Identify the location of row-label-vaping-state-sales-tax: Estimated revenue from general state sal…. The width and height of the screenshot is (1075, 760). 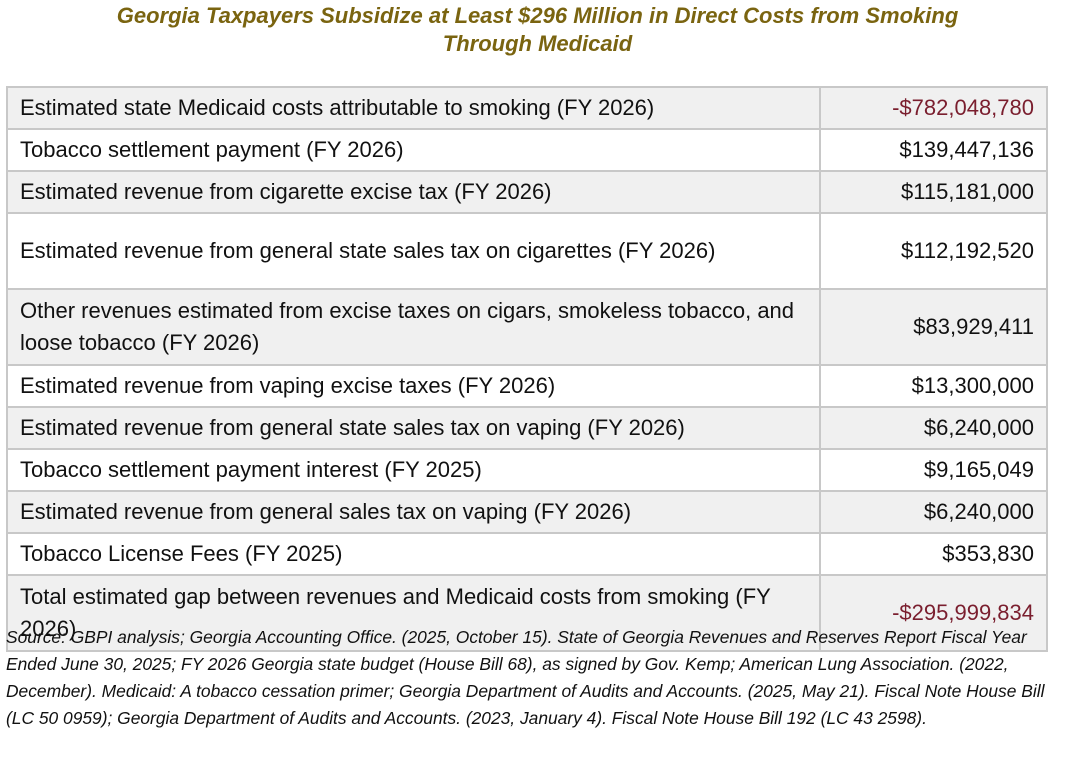
(413, 428).